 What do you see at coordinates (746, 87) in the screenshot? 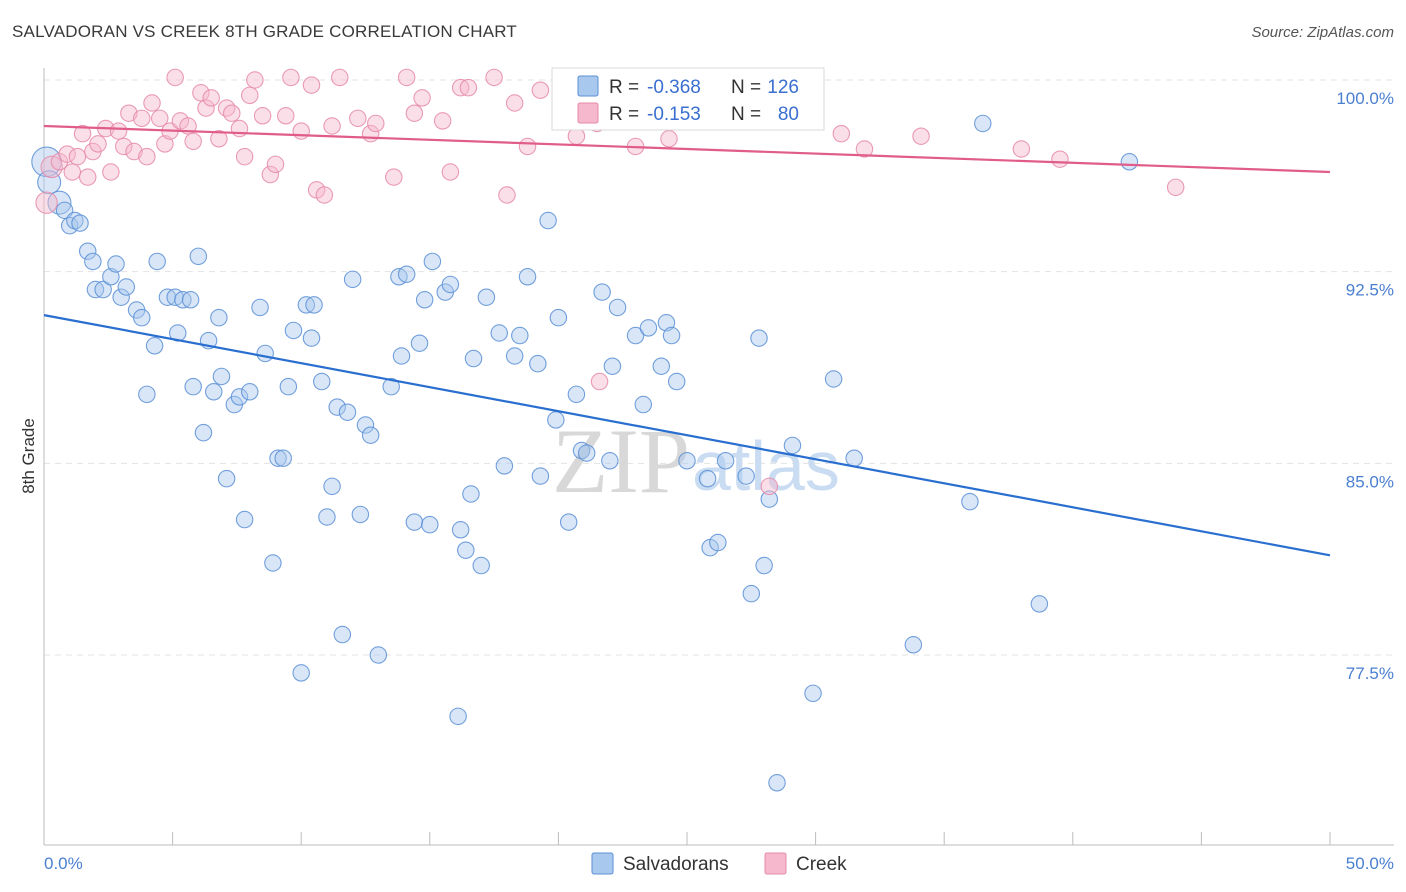
I see `legend-n-label-salvadorans: N =` at bounding box center [746, 87].